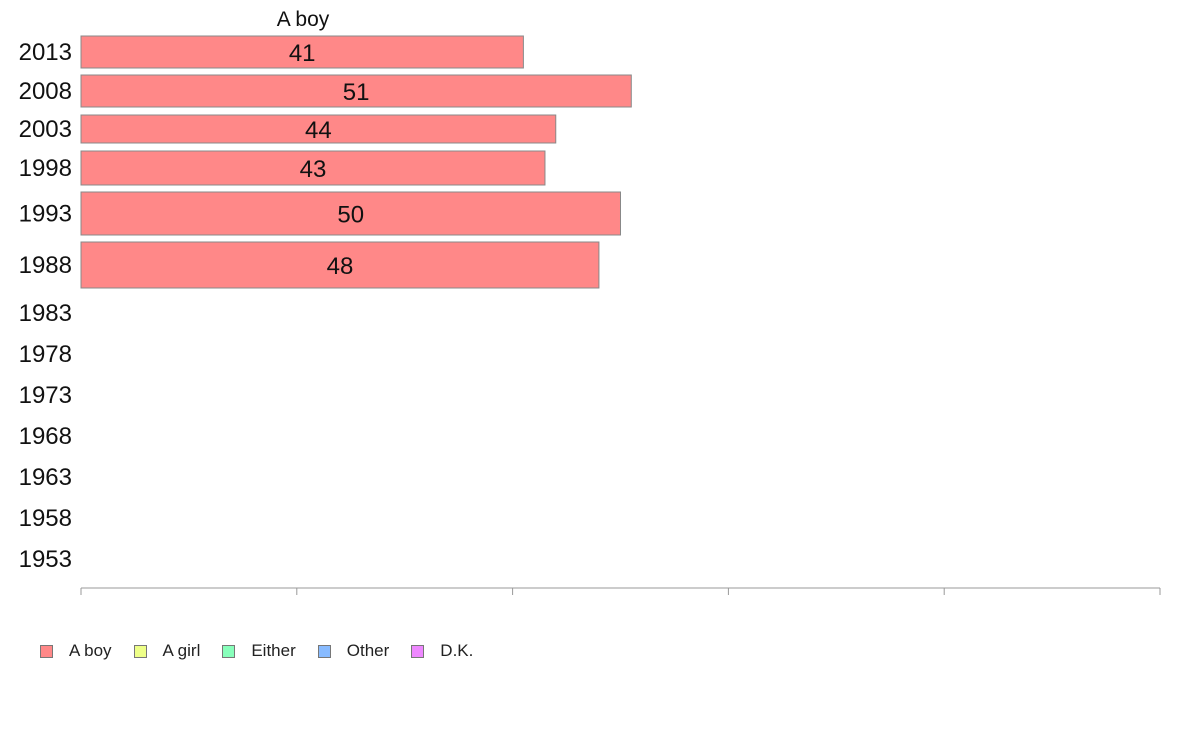 The width and height of the screenshot is (1188, 736). I want to click on bar-value-label: 48, so click(340, 266).